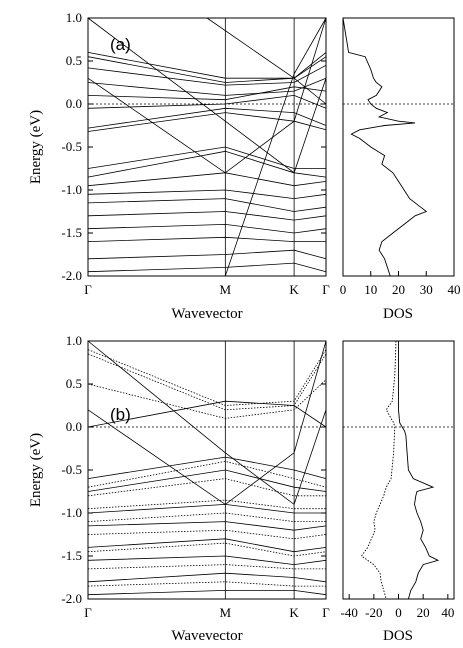  What do you see at coordinates (373, 612) in the screenshot?
I see `dos-b-xtick-label: -20` at bounding box center [373, 612].